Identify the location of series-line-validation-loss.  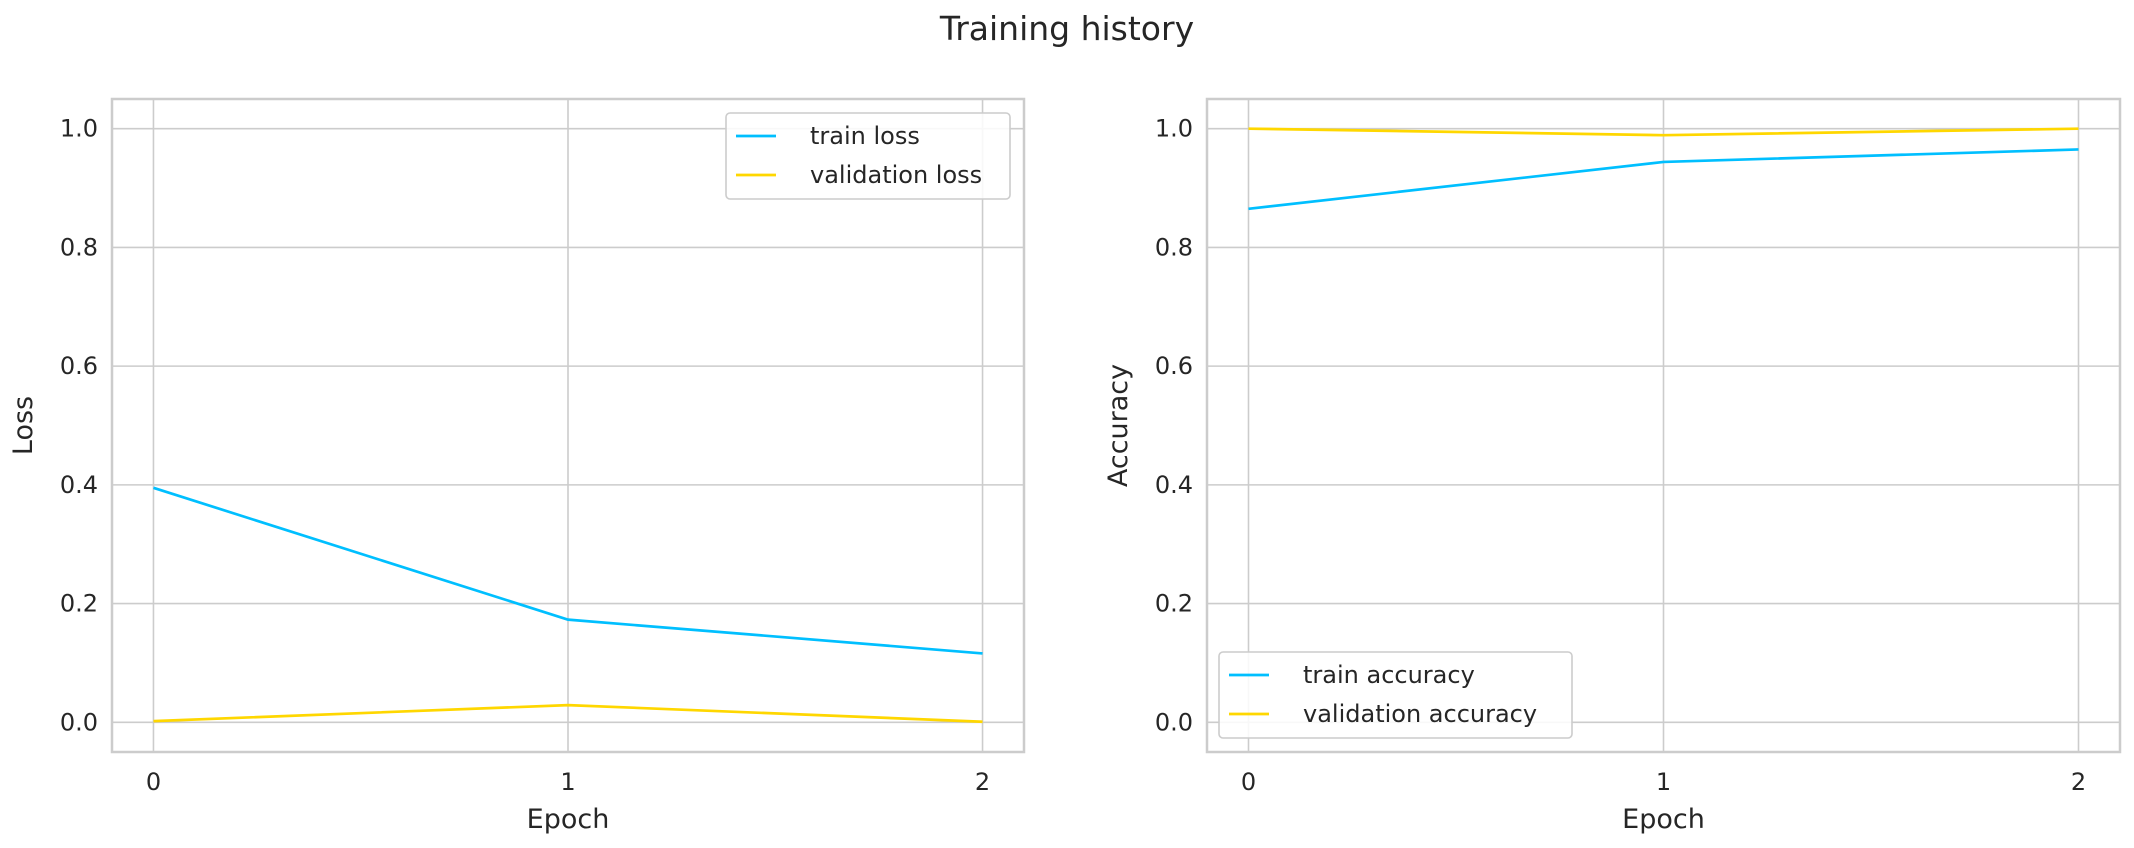
(568, 713).